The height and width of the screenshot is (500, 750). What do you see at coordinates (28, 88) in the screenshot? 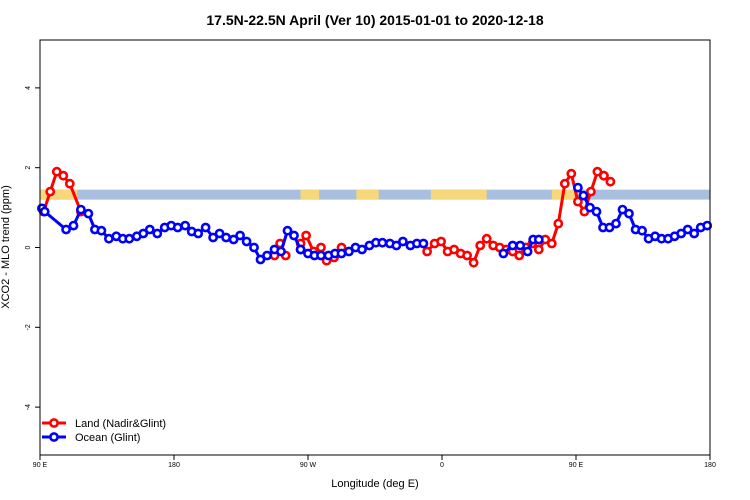
I see `y-tick-label-4: 4` at bounding box center [28, 88].